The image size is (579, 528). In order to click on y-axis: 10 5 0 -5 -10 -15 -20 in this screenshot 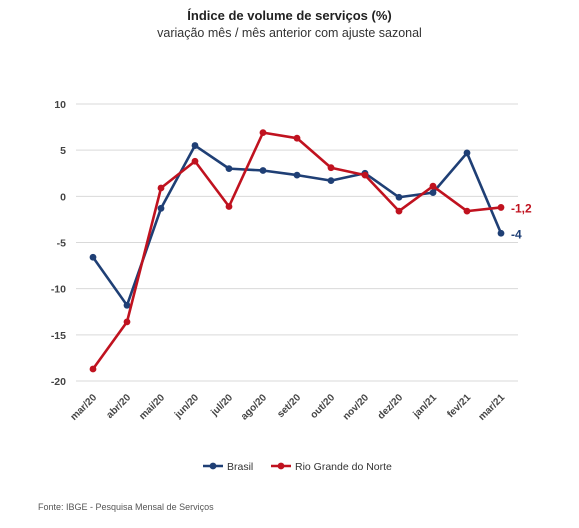, I will do `click(58, 243)`.